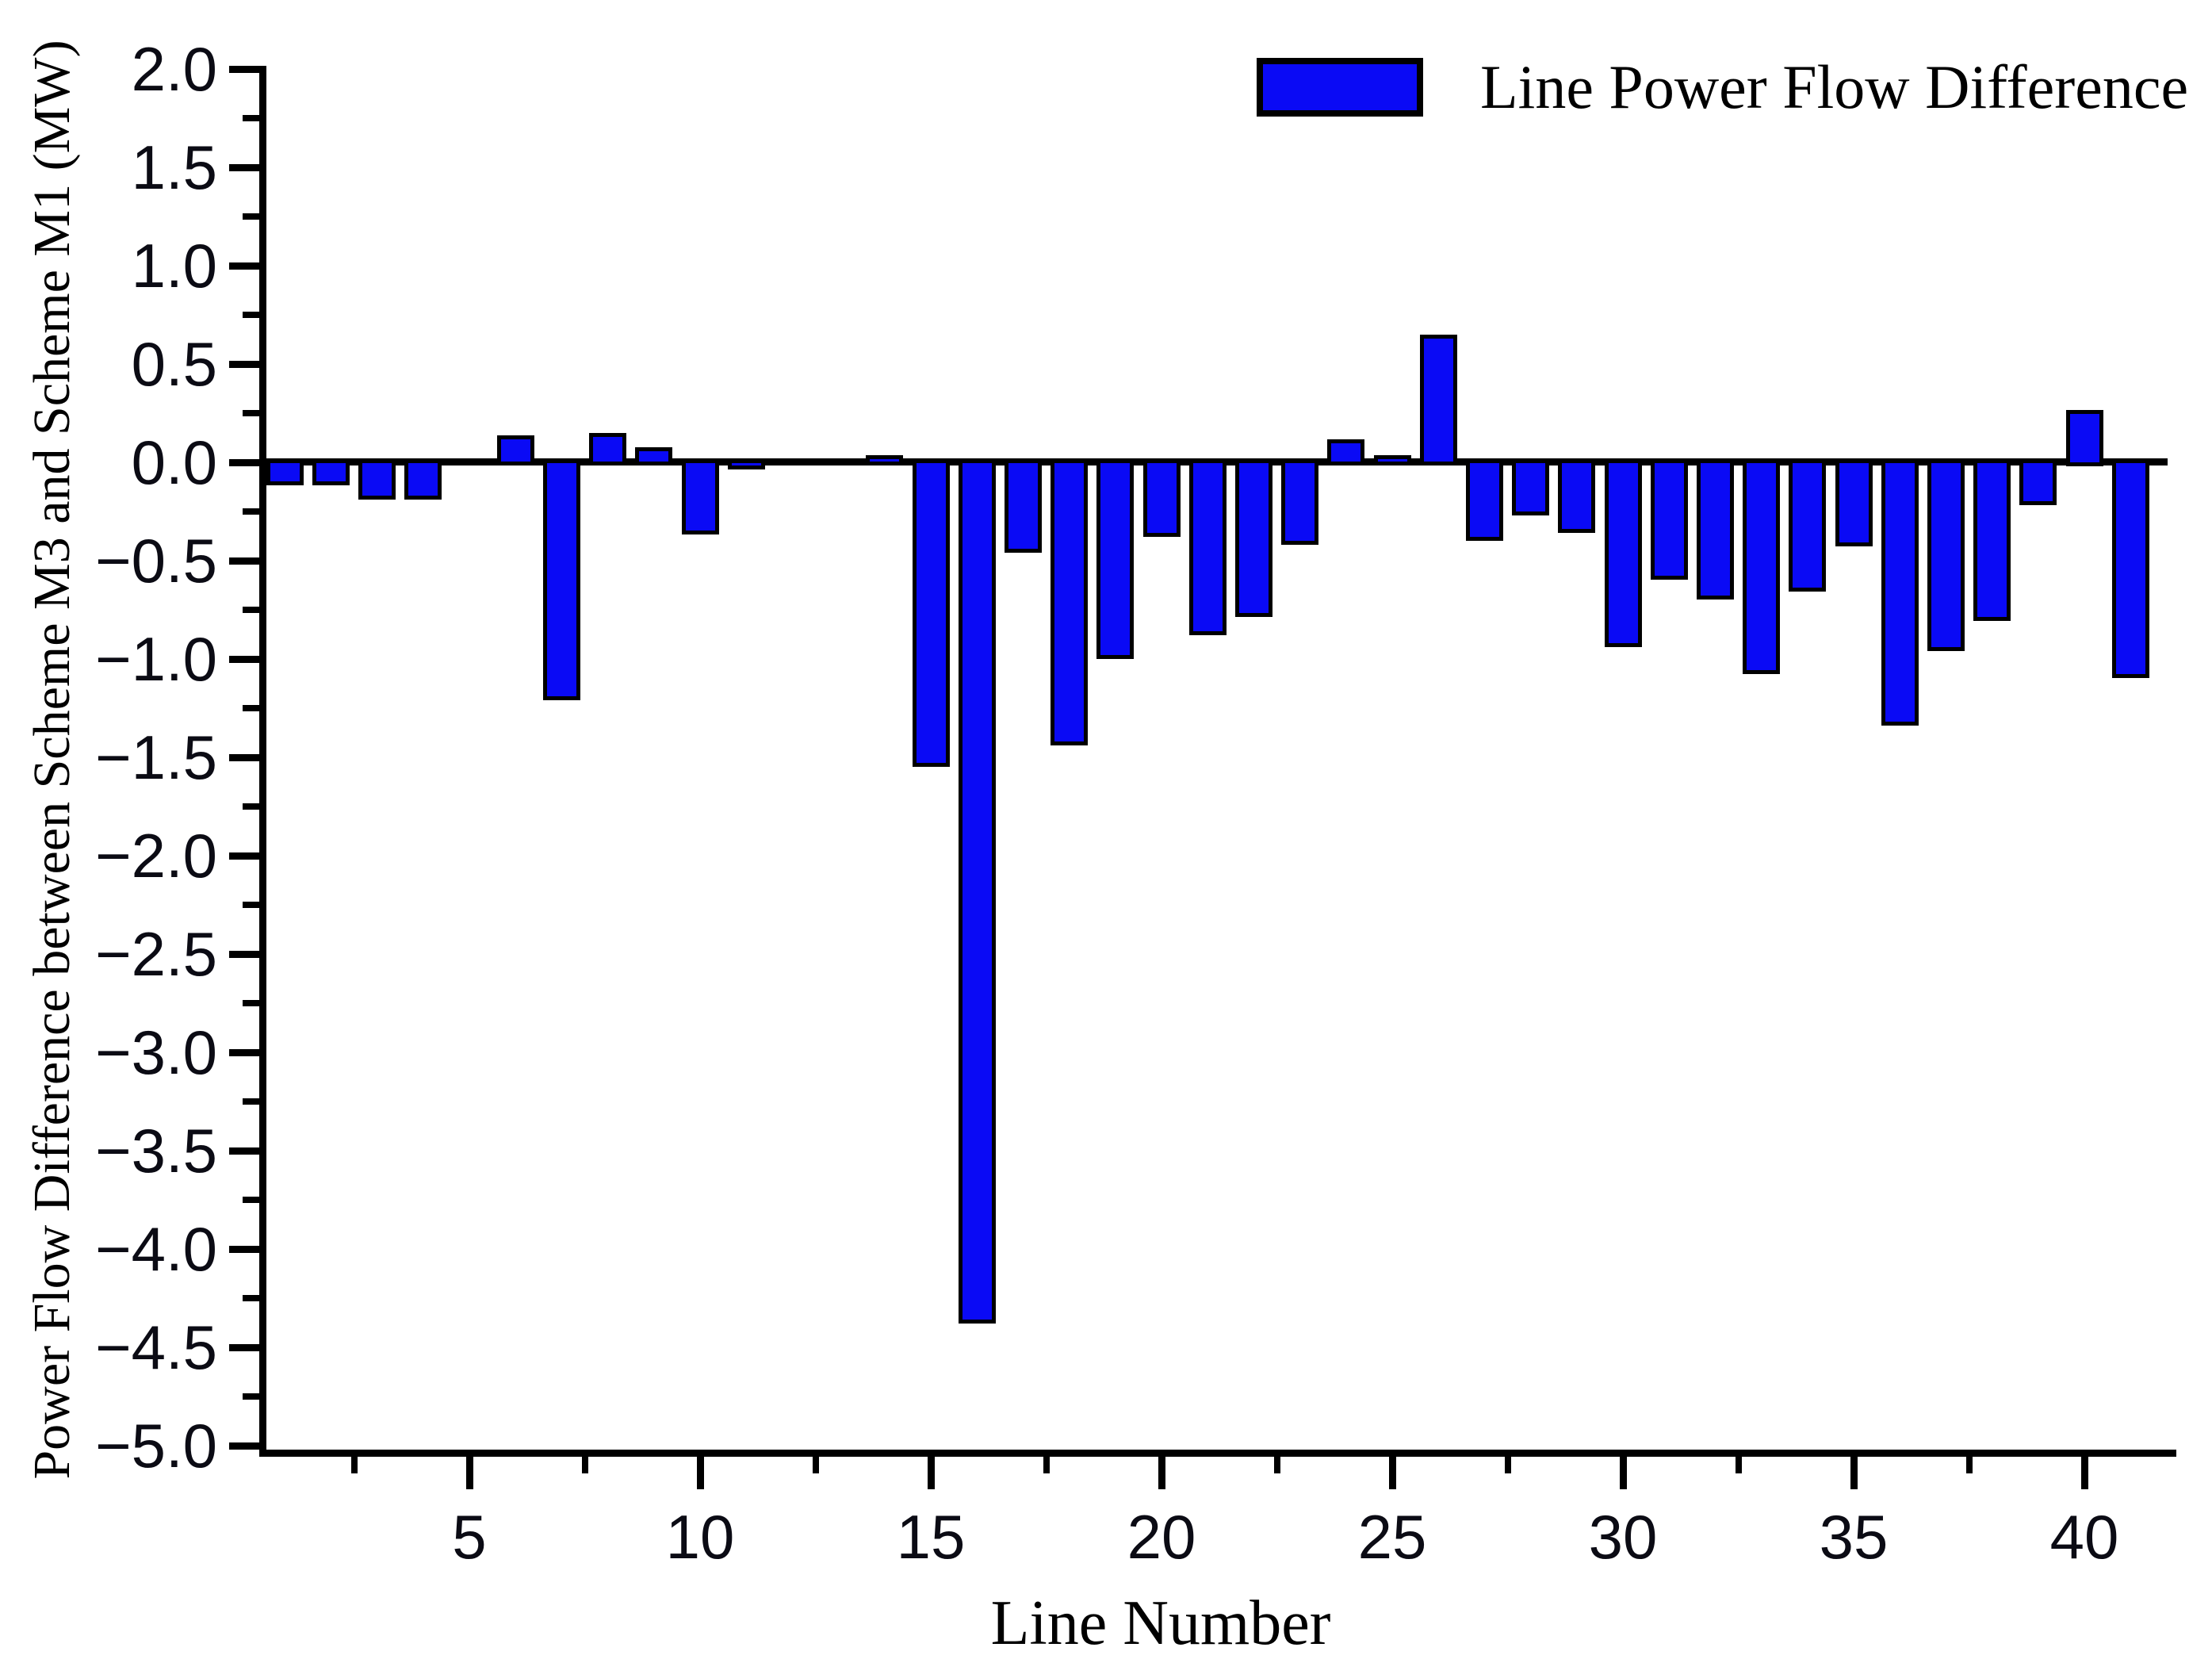  I want to click on x-tick-label: 10, so click(700, 1537).